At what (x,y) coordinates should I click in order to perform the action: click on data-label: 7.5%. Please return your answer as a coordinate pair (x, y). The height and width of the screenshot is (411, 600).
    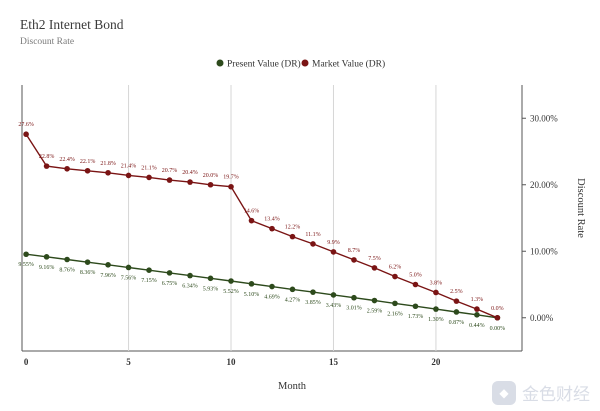
    Looking at the image, I should click on (374, 259).